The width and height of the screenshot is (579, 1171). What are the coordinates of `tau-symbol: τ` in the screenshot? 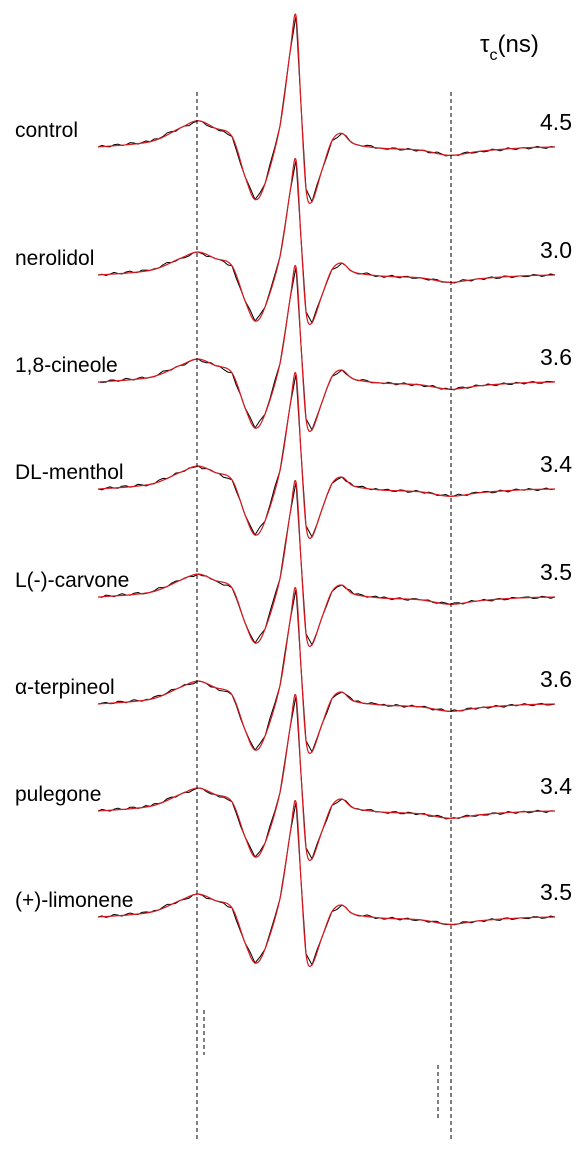 It's located at (485, 44).